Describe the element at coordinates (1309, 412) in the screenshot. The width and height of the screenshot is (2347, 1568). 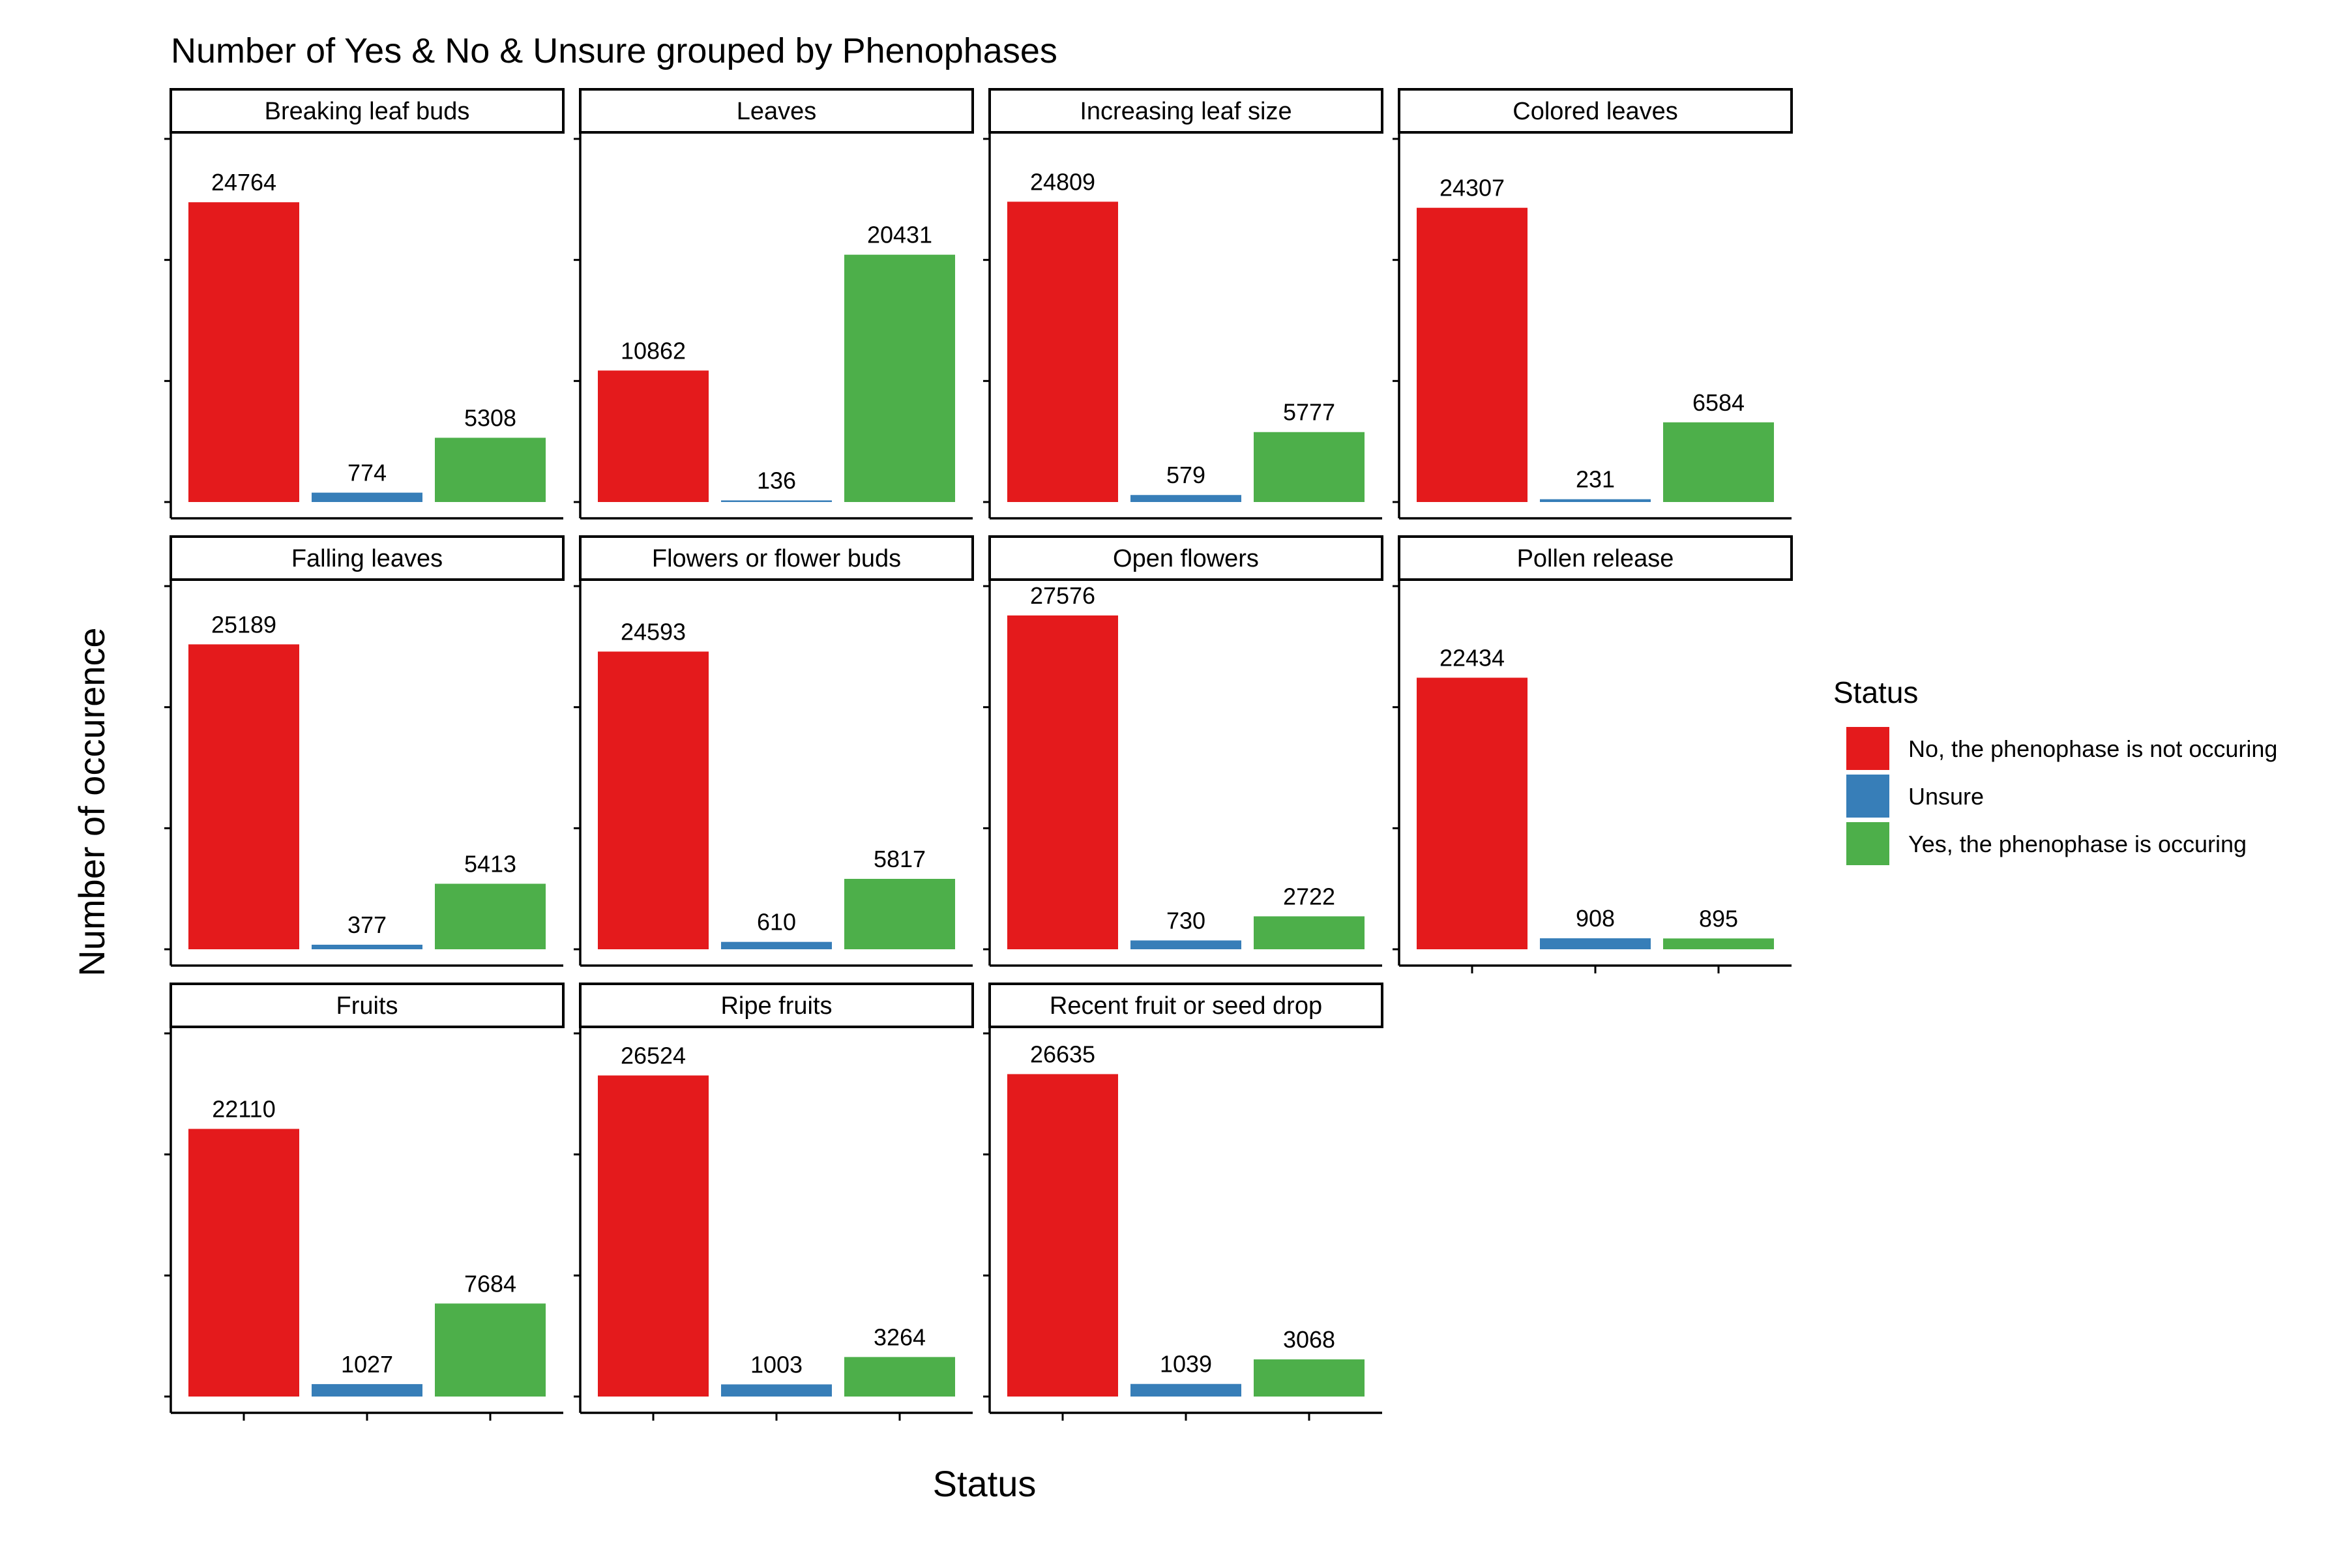
I see `bar-value-label: 5777` at that location.